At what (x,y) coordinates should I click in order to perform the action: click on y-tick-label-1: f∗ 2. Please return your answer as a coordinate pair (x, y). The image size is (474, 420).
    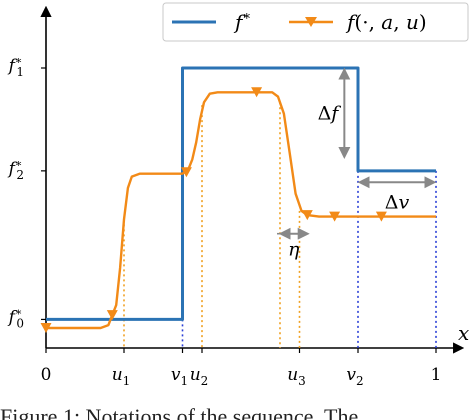
    Looking at the image, I should click on (15, 169).